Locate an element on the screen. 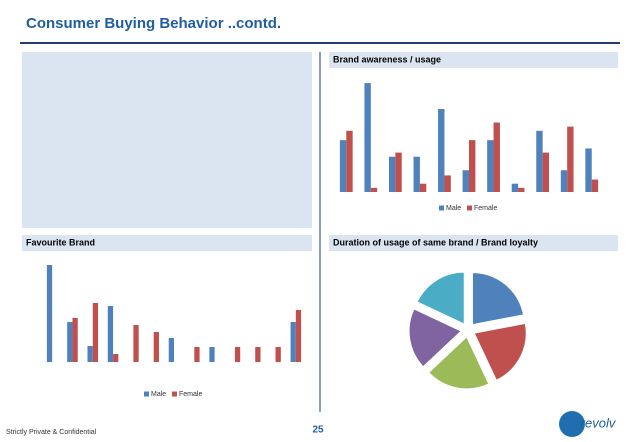  panel-title: Favourite Brand is located at coordinates (60, 242).